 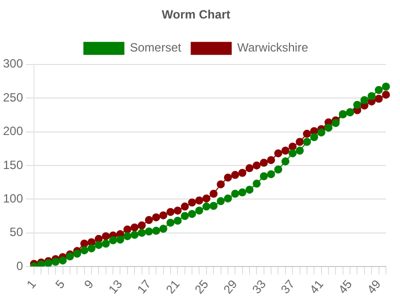 What do you see at coordinates (202, 286) in the screenshot?
I see `x-tick-label: 25` at bounding box center [202, 286].